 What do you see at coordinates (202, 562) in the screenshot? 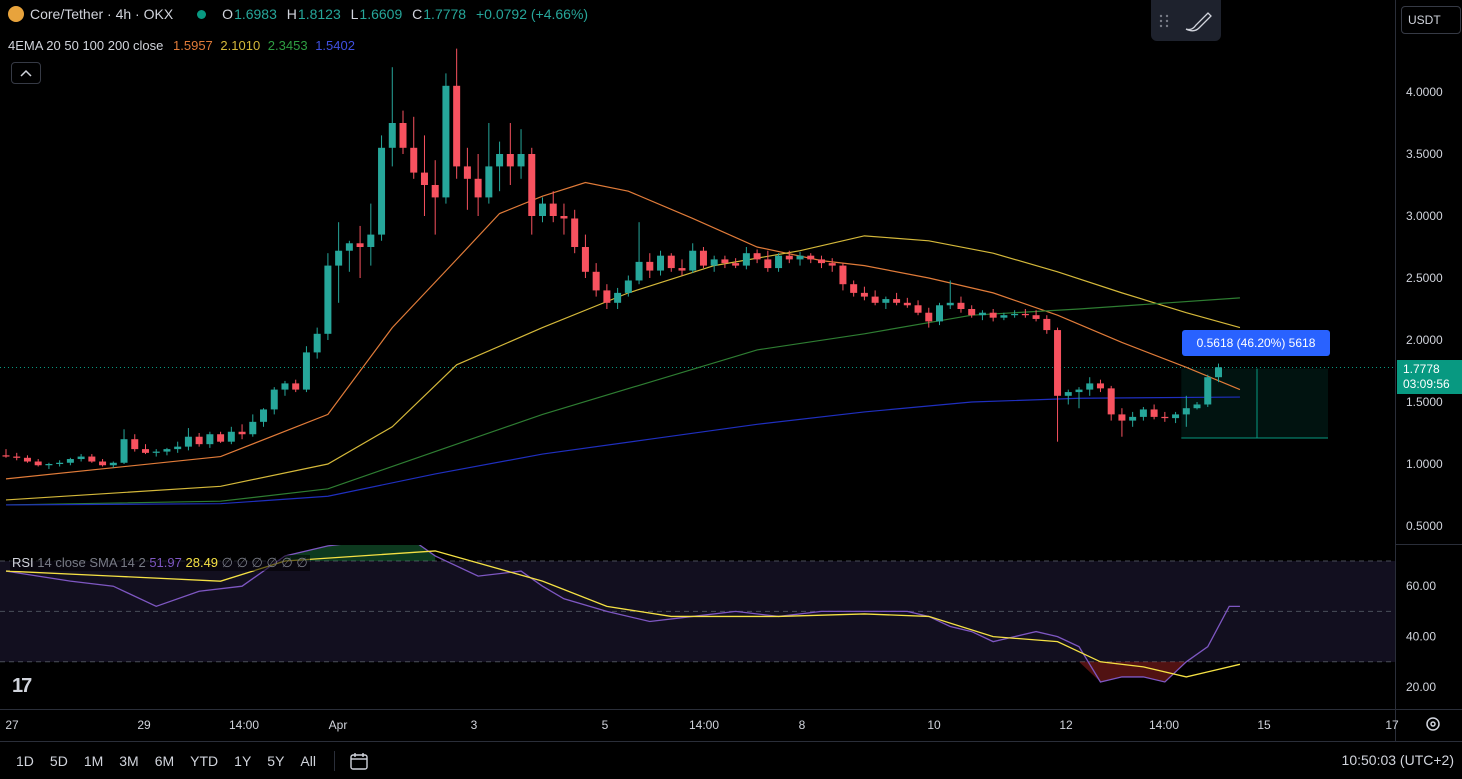
I see `rsi-ma-value: 28.49` at bounding box center [202, 562].